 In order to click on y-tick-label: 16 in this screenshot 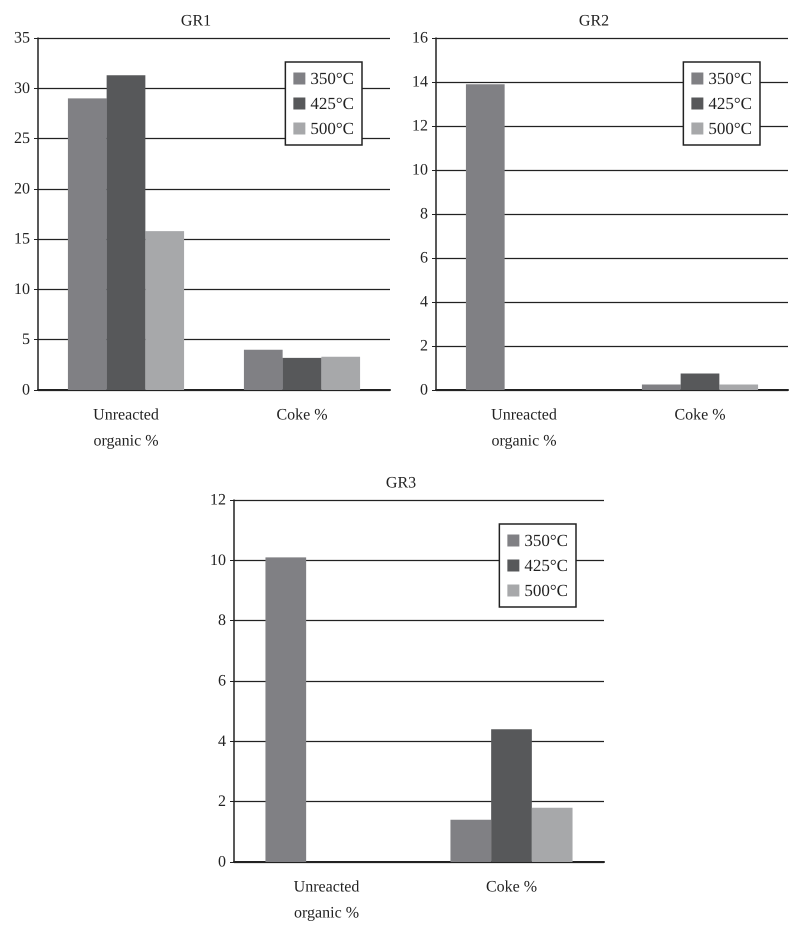, I will do `click(420, 38)`.